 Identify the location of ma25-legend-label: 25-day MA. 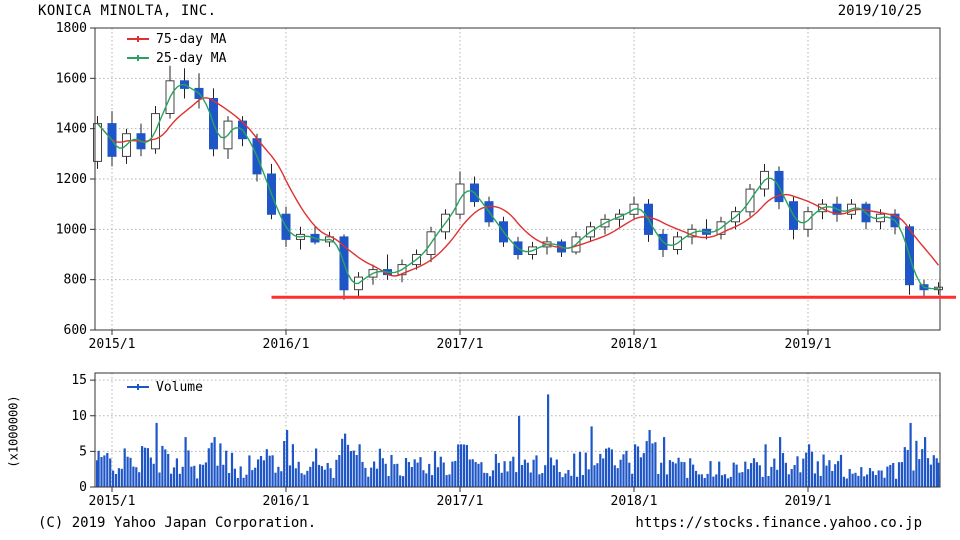
(191, 58).